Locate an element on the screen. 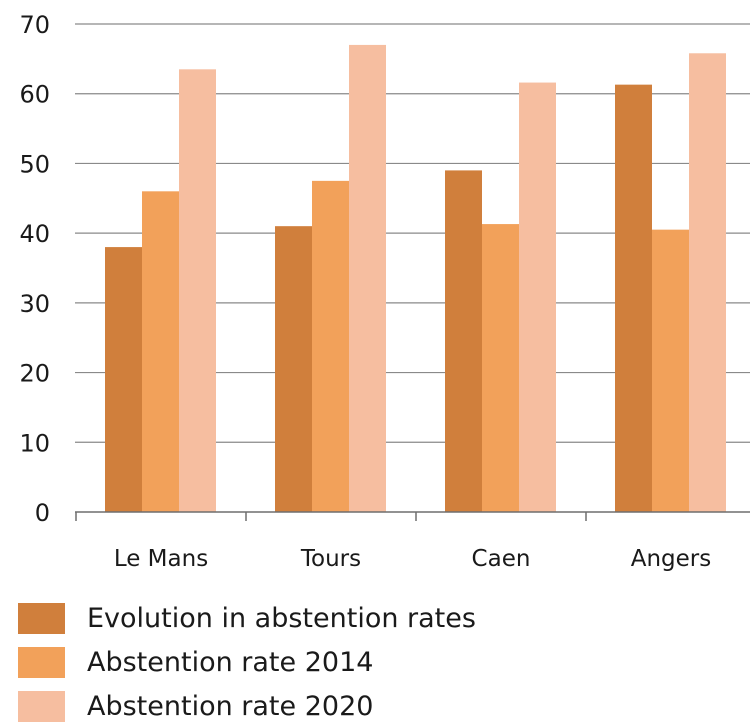 The width and height of the screenshot is (750, 728). y-tick-label: 70 is located at coordinates (34, 25).